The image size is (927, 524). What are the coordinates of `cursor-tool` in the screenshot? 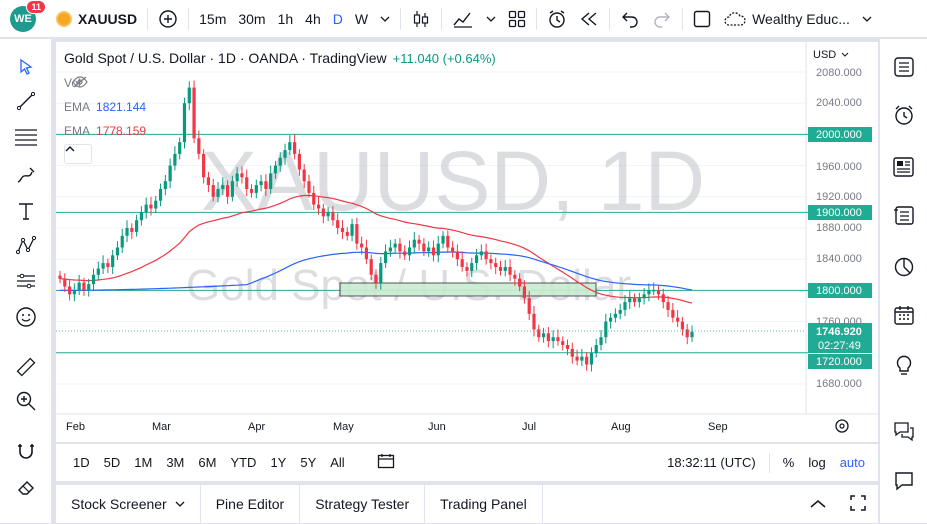 It's located at (26, 67).